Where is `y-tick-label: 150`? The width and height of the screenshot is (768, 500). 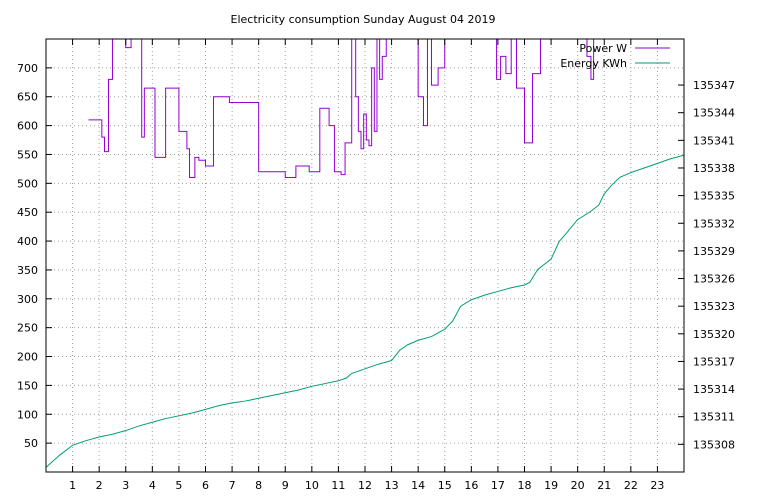
y-tick-label: 150 is located at coordinates (27, 385).